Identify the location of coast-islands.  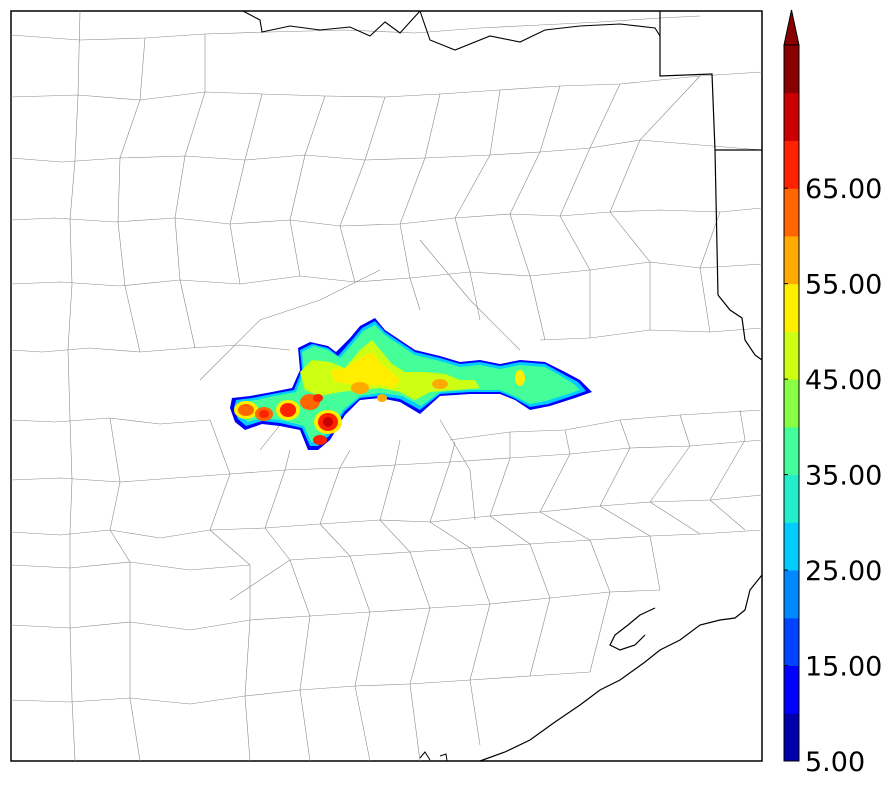
(433, 756).